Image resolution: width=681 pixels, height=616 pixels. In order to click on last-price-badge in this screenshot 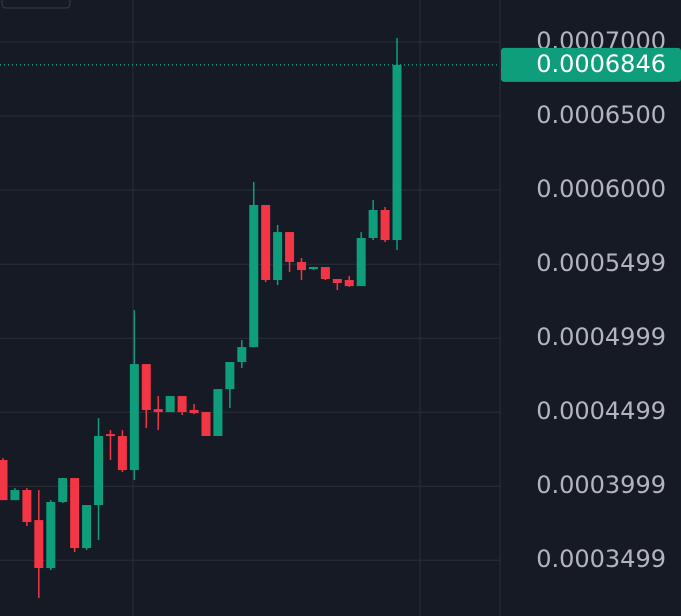, I will do `click(591, 64)`.